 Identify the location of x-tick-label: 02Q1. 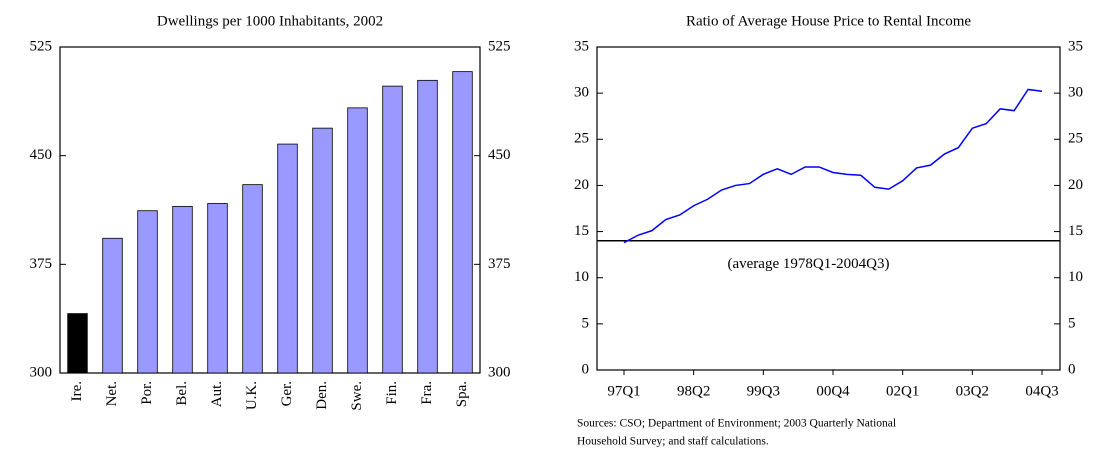
(902, 391).